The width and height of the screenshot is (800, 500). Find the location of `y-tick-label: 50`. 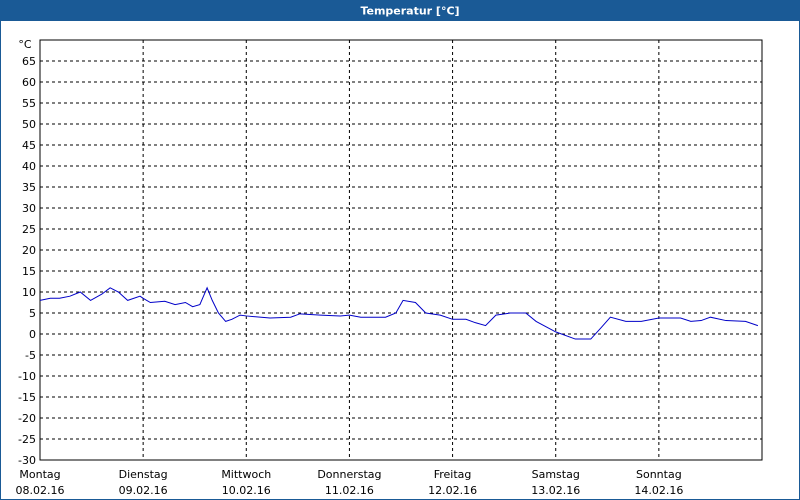

y-tick-label: 50 is located at coordinates (29, 124).